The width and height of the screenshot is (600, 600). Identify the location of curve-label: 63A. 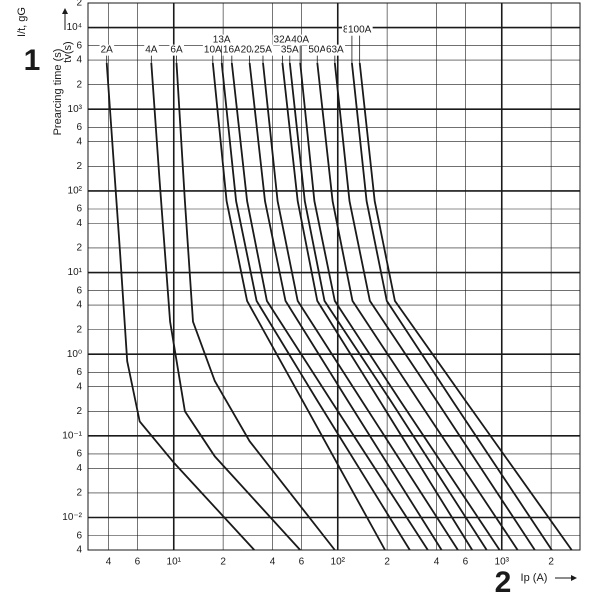
(335, 50).